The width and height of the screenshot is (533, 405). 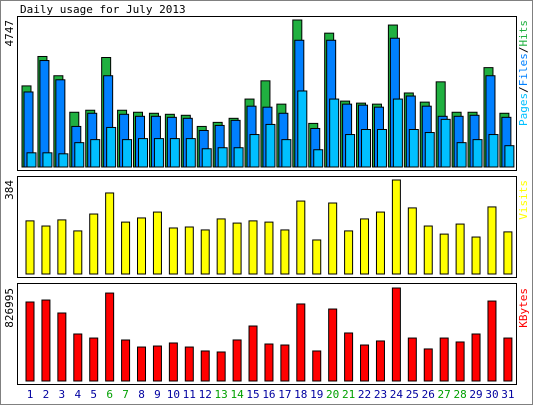 I want to click on x-tick-label: 5, so click(x=93, y=394).